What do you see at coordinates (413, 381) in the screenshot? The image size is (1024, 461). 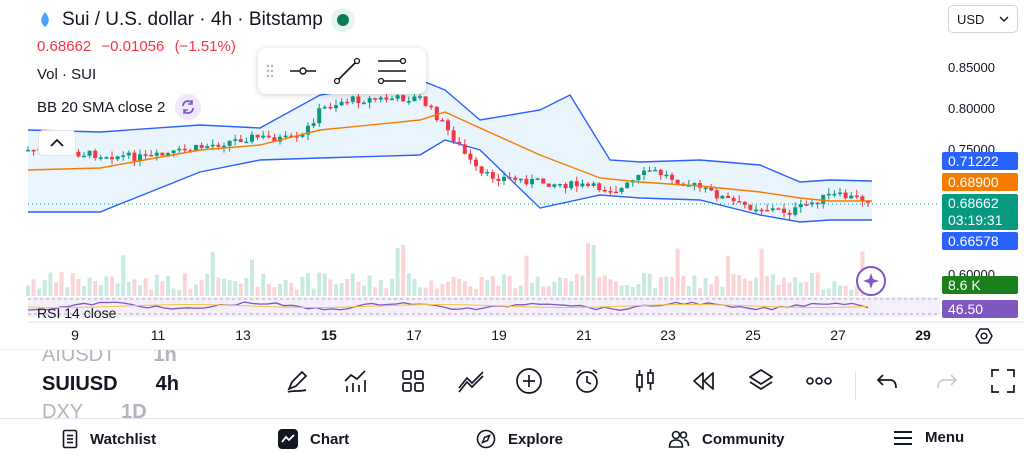 I see `templates-icon` at bounding box center [413, 381].